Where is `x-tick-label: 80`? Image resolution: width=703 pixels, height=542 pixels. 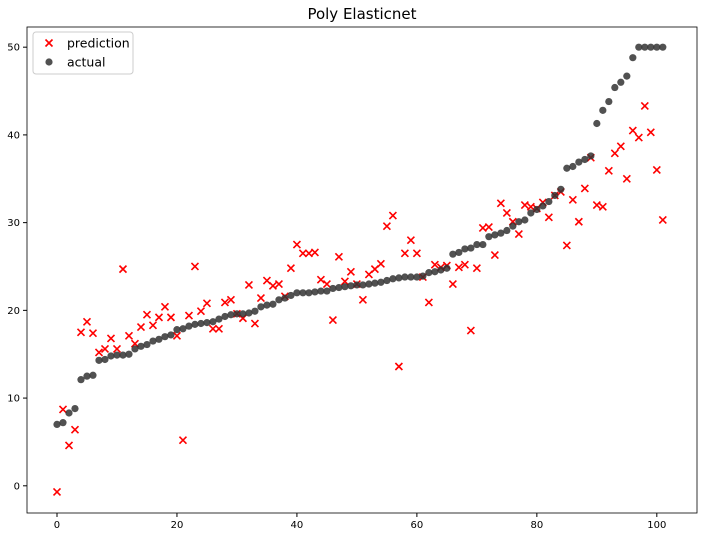 x-tick-label: 80 is located at coordinates (536, 525).